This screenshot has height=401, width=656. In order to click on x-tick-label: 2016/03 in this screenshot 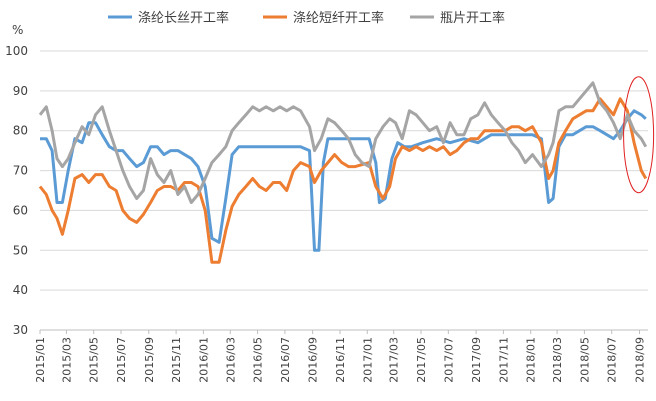, I will do `click(230, 360)`.